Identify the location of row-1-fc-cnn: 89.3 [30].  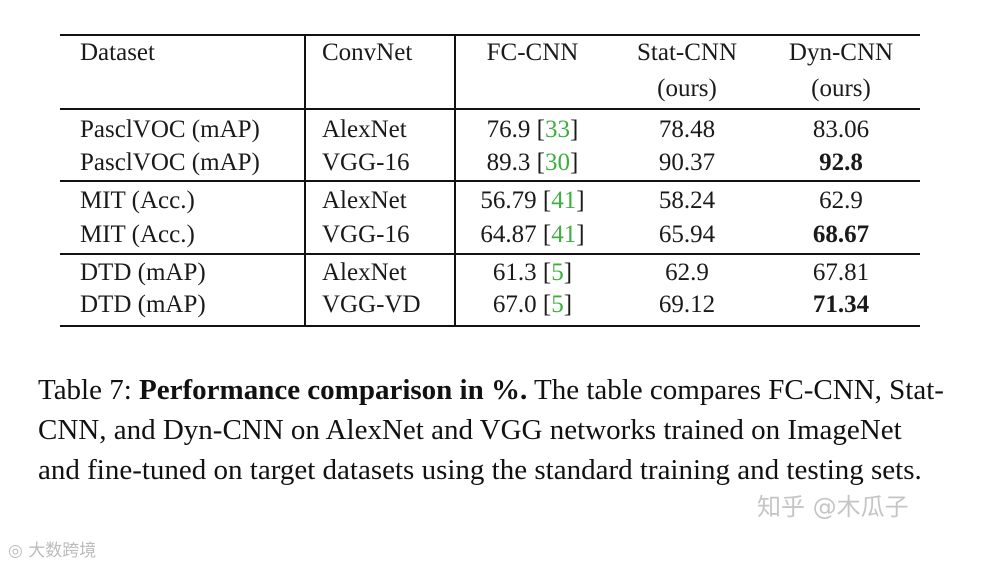
(532, 162).